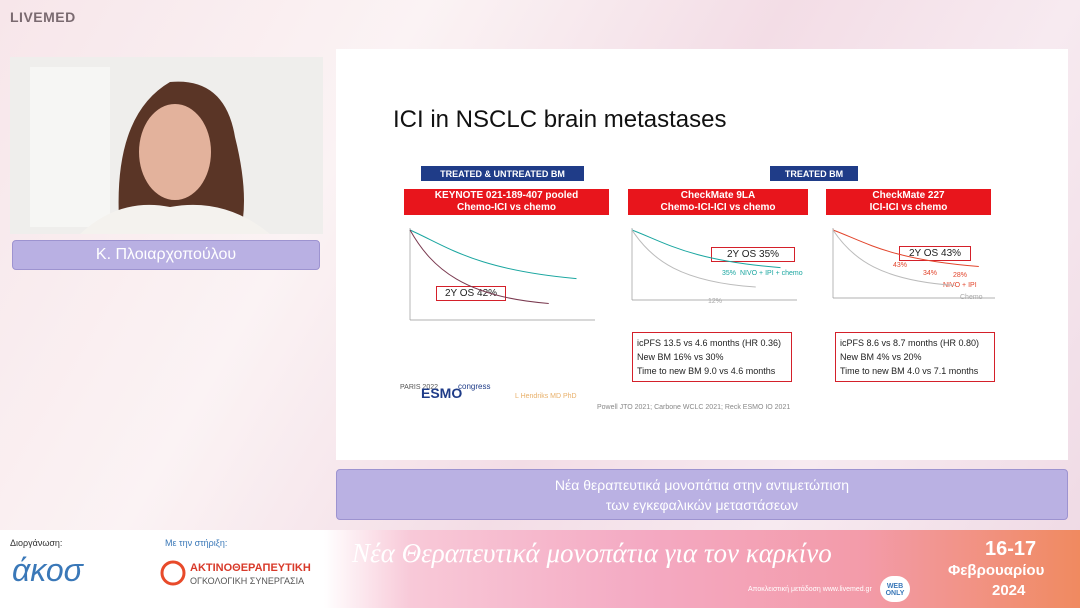 The image size is (1080, 608). Describe the element at coordinates (935, 253) in the screenshot. I see `callout: 2Y OS 43%` at that location.